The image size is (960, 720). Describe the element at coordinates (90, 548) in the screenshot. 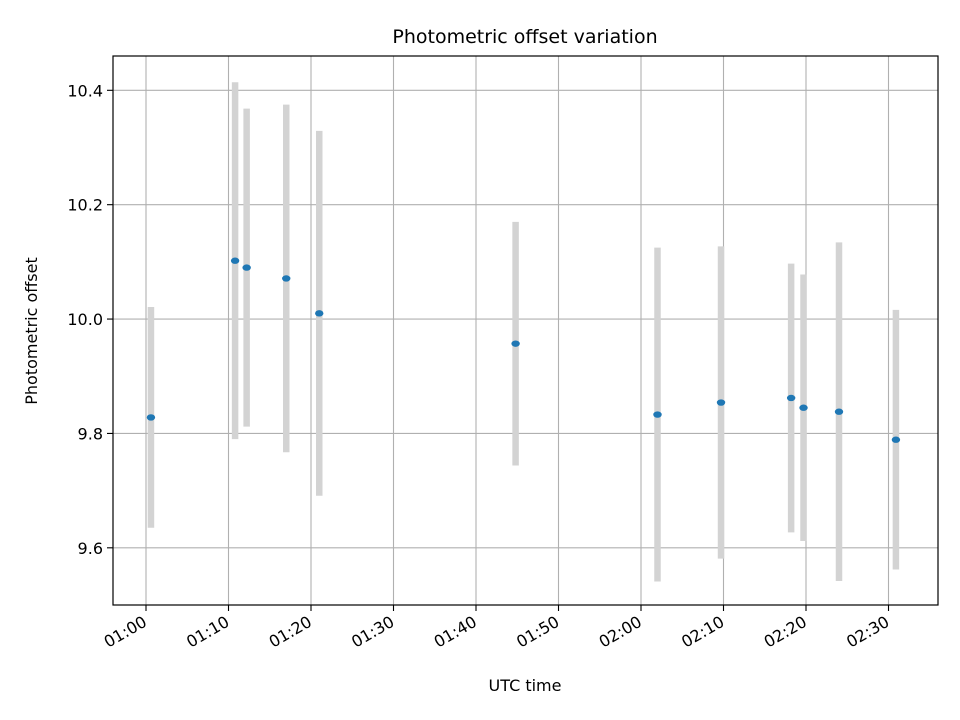

I see `y-tick-label: 9.6` at that location.